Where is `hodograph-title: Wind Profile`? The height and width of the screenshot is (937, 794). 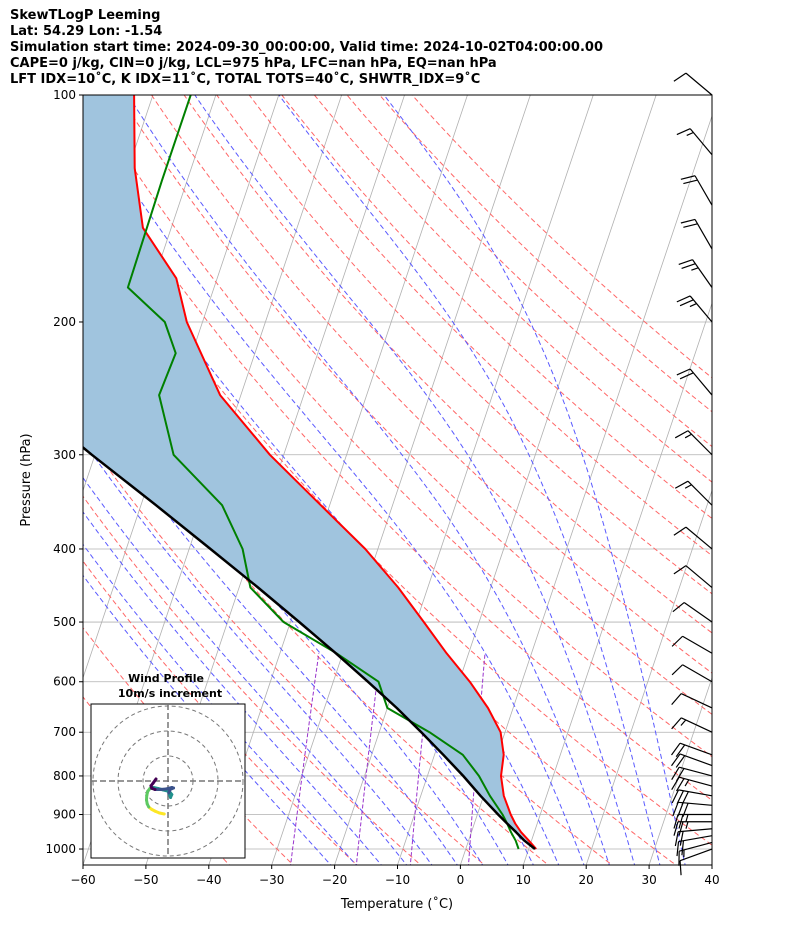
hodograph-title: Wind Profile is located at coordinates (166, 678).